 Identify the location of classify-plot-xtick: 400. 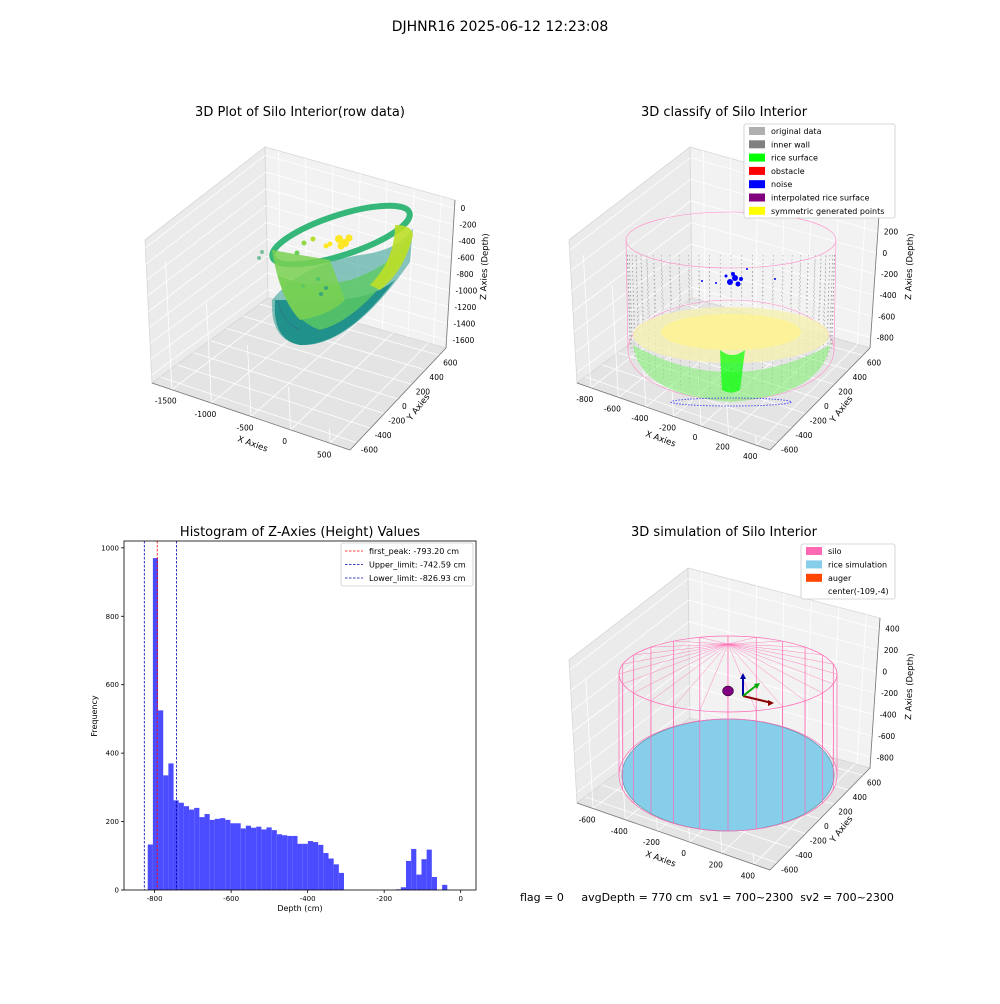
(750, 456).